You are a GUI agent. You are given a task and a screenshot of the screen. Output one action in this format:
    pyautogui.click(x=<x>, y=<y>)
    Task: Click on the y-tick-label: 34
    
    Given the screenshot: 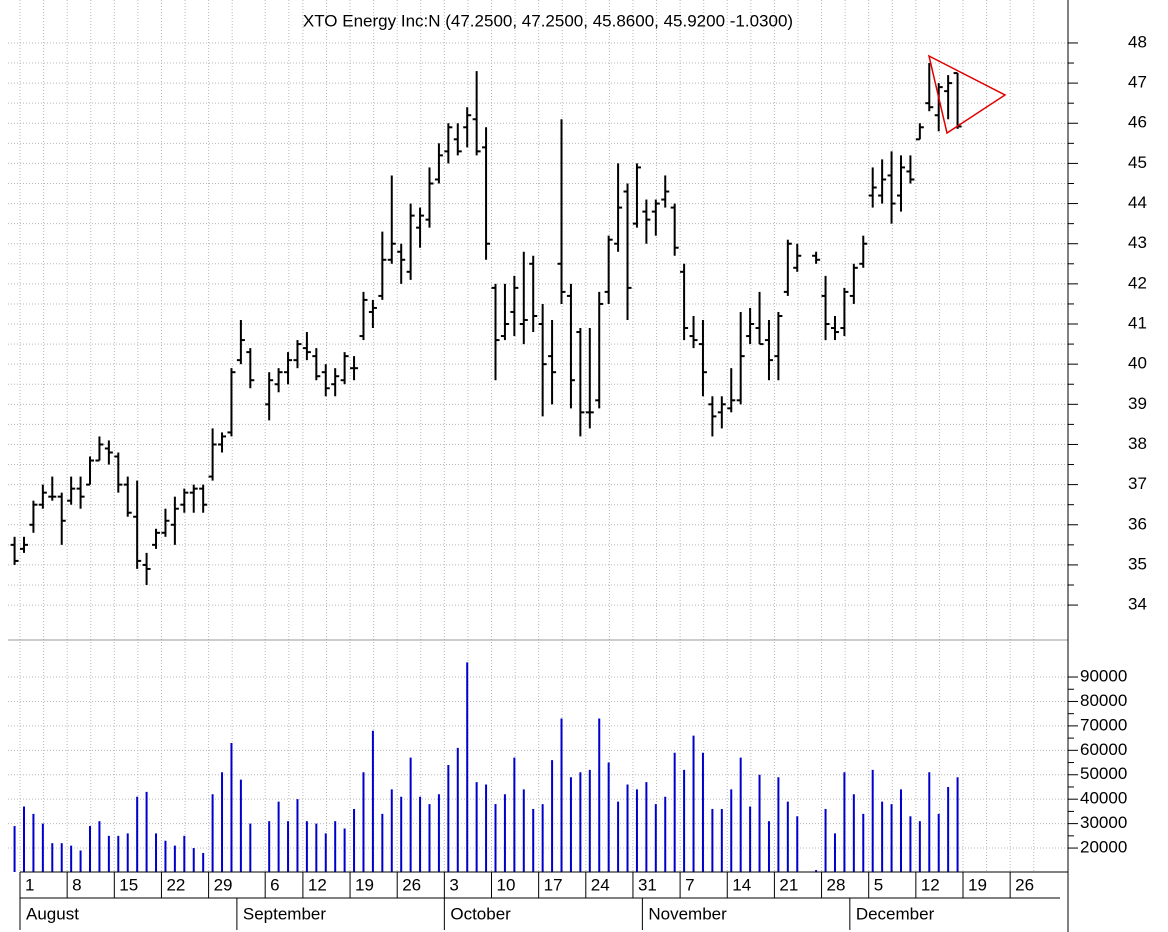 What is the action you would take?
    pyautogui.click(x=1137, y=604)
    